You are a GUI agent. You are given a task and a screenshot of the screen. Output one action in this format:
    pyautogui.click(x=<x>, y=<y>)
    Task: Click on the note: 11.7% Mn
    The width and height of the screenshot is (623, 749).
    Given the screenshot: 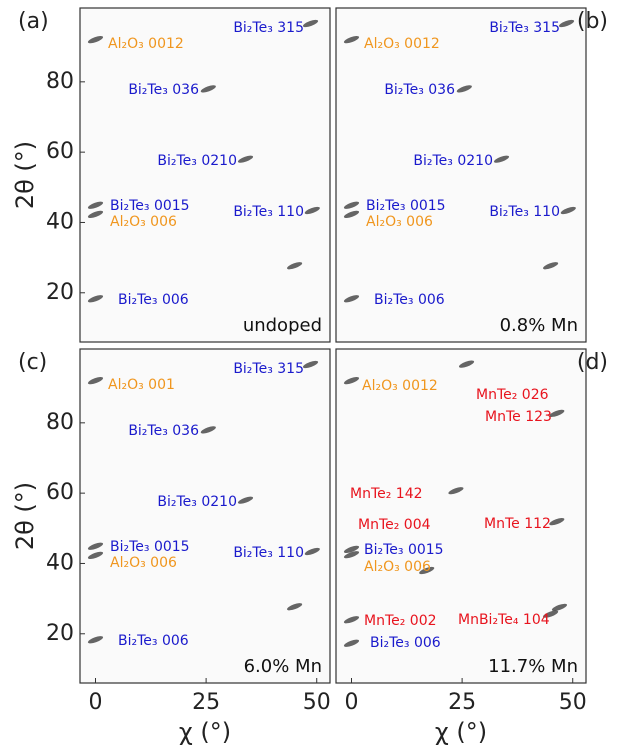 What is the action you would take?
    pyautogui.click(x=533, y=666)
    